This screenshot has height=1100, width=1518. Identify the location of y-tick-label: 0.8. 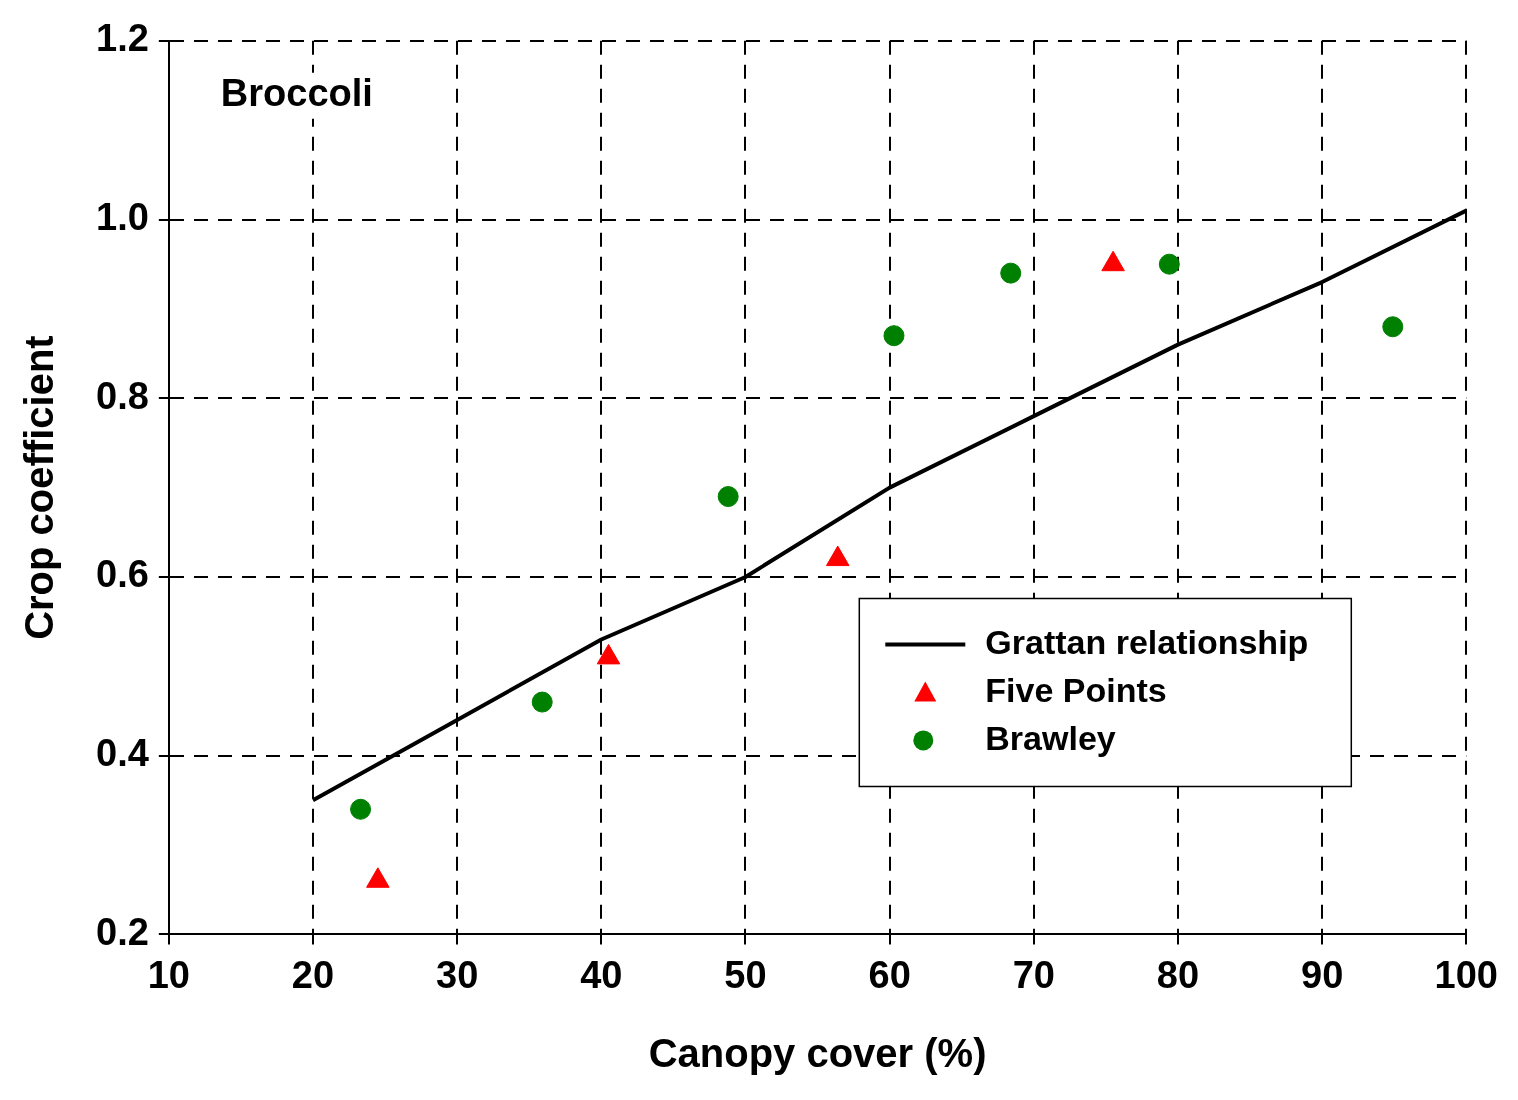
(122, 395).